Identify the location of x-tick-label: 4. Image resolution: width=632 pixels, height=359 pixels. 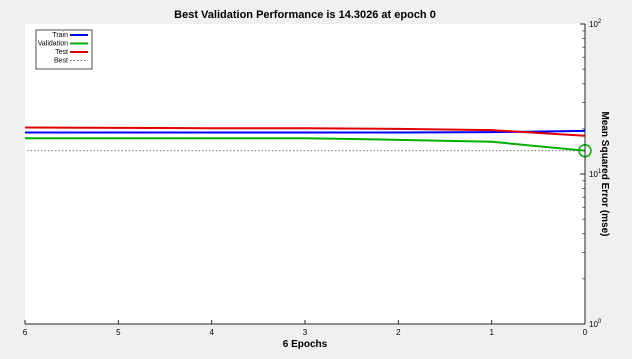
(211, 332).